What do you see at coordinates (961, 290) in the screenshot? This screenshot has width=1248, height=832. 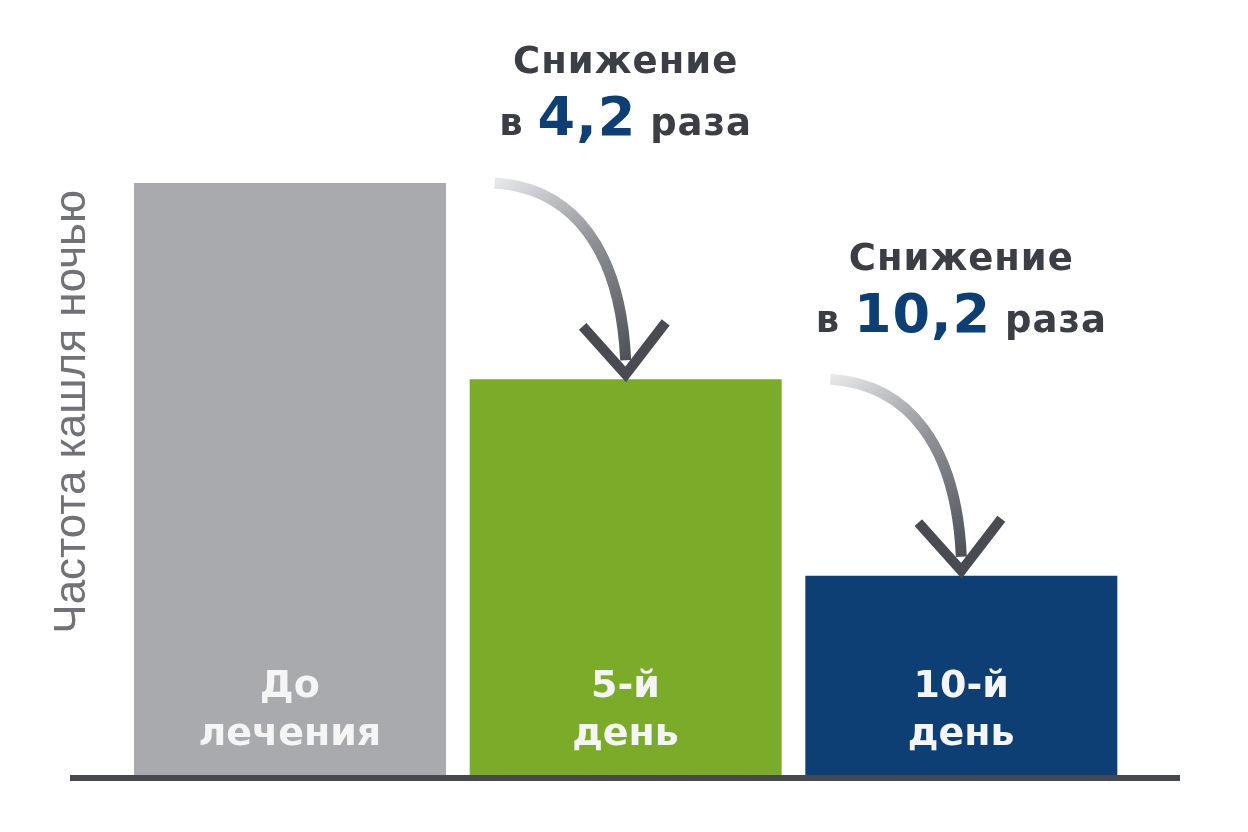 I see `annotation: Снижение в 10,2 раза` at bounding box center [961, 290].